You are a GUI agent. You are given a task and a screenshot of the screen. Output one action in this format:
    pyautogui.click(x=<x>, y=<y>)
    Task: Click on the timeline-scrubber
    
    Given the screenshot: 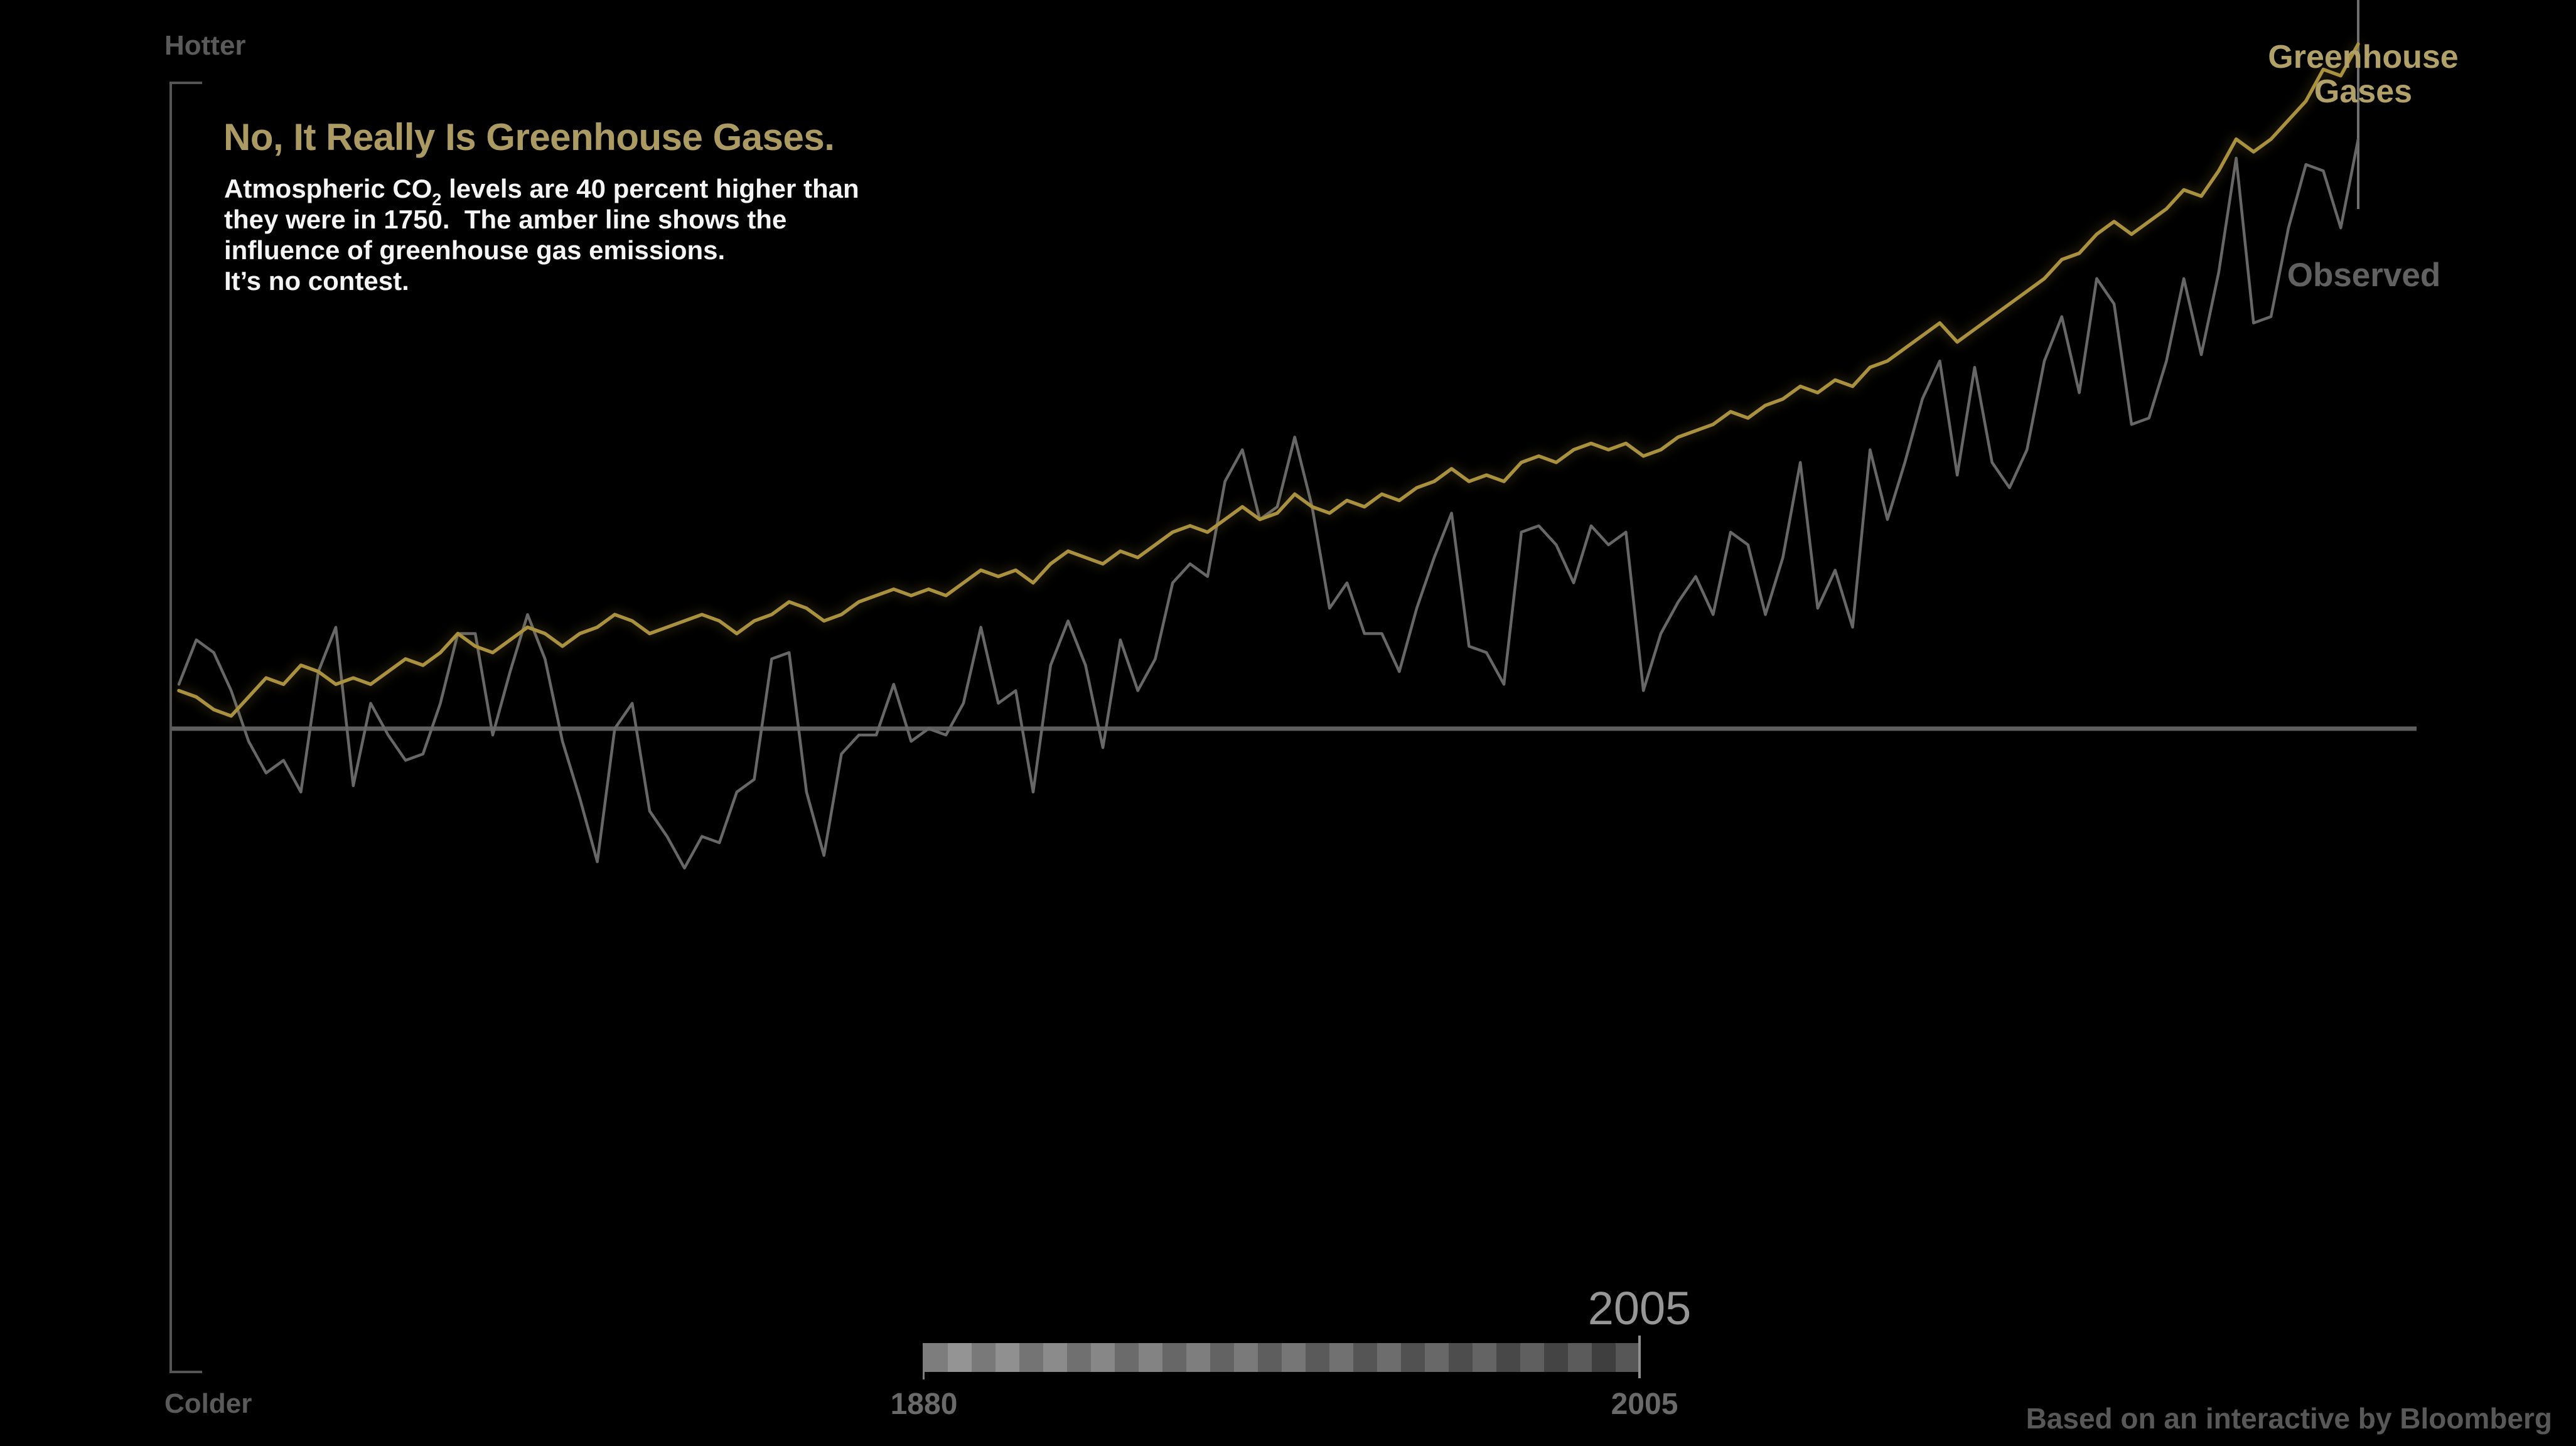 What is the action you would take?
    pyautogui.click(x=1282, y=1357)
    